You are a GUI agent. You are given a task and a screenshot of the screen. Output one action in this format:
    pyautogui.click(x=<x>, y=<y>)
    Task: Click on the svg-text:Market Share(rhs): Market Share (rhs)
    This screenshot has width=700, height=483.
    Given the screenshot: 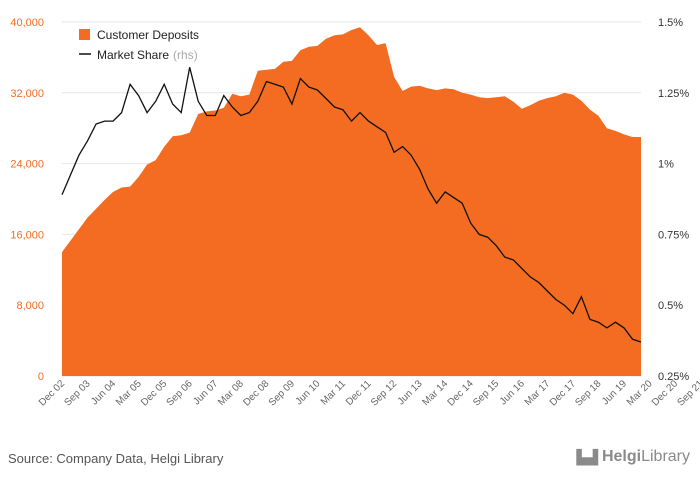 What is the action you would take?
    pyautogui.click(x=147, y=55)
    